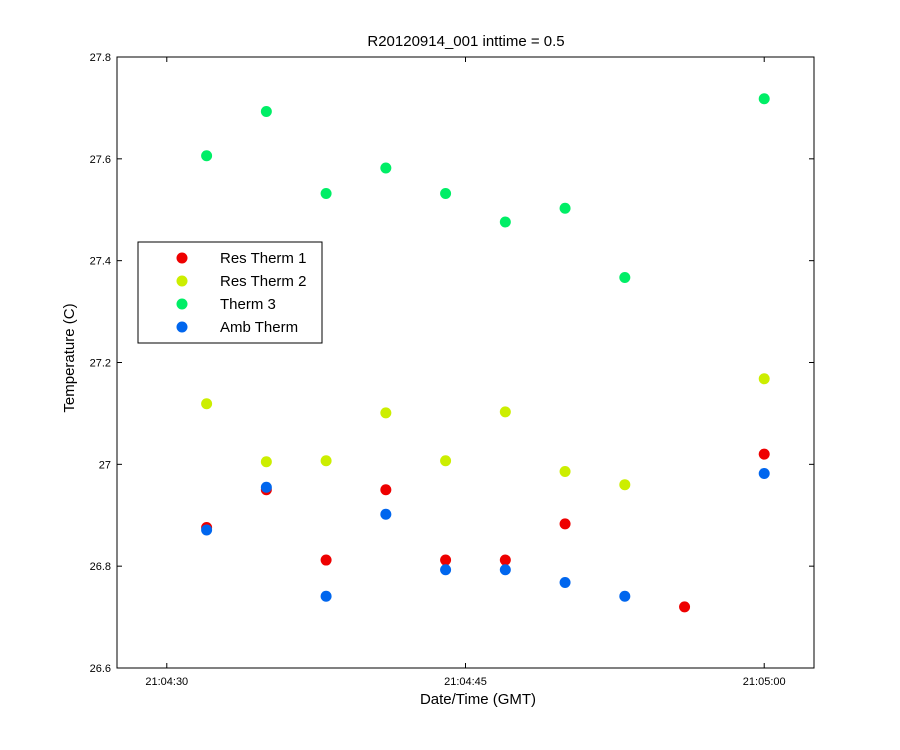 The image size is (900, 750). I want to click on x-tick-label: 21:05:00, so click(764, 682).